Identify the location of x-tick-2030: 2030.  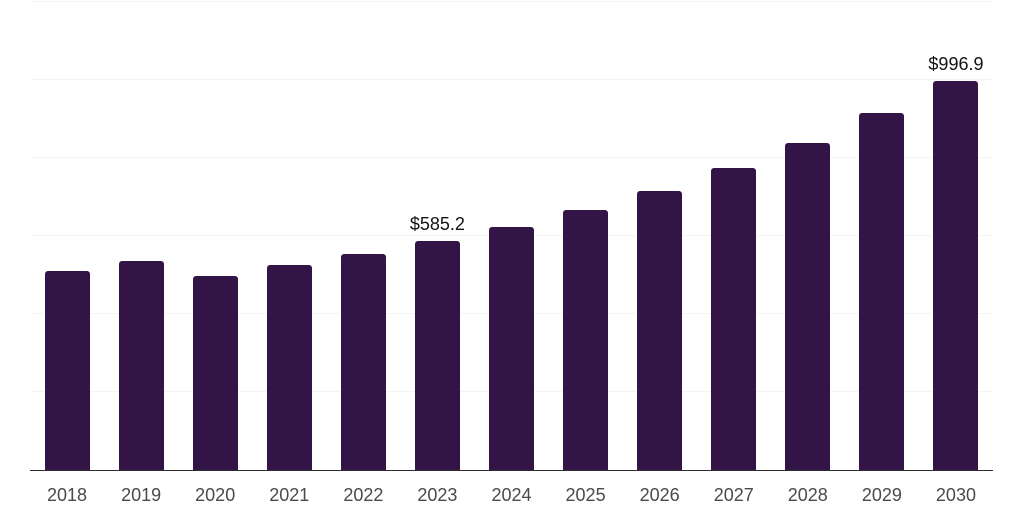
(955, 494).